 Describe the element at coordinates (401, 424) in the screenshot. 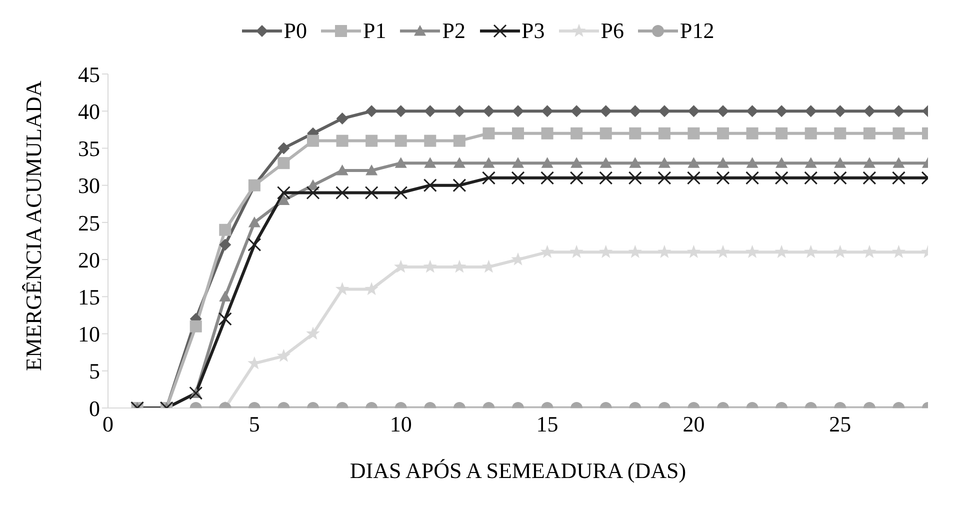

I see `x-tick-label: 10` at that location.